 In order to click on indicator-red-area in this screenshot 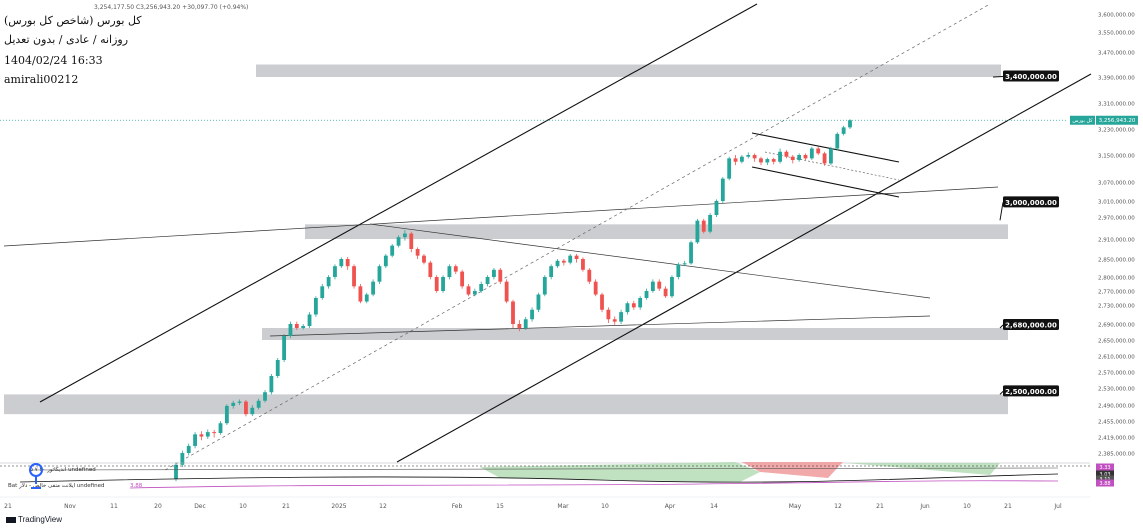, I will do `click(792, 470)`.